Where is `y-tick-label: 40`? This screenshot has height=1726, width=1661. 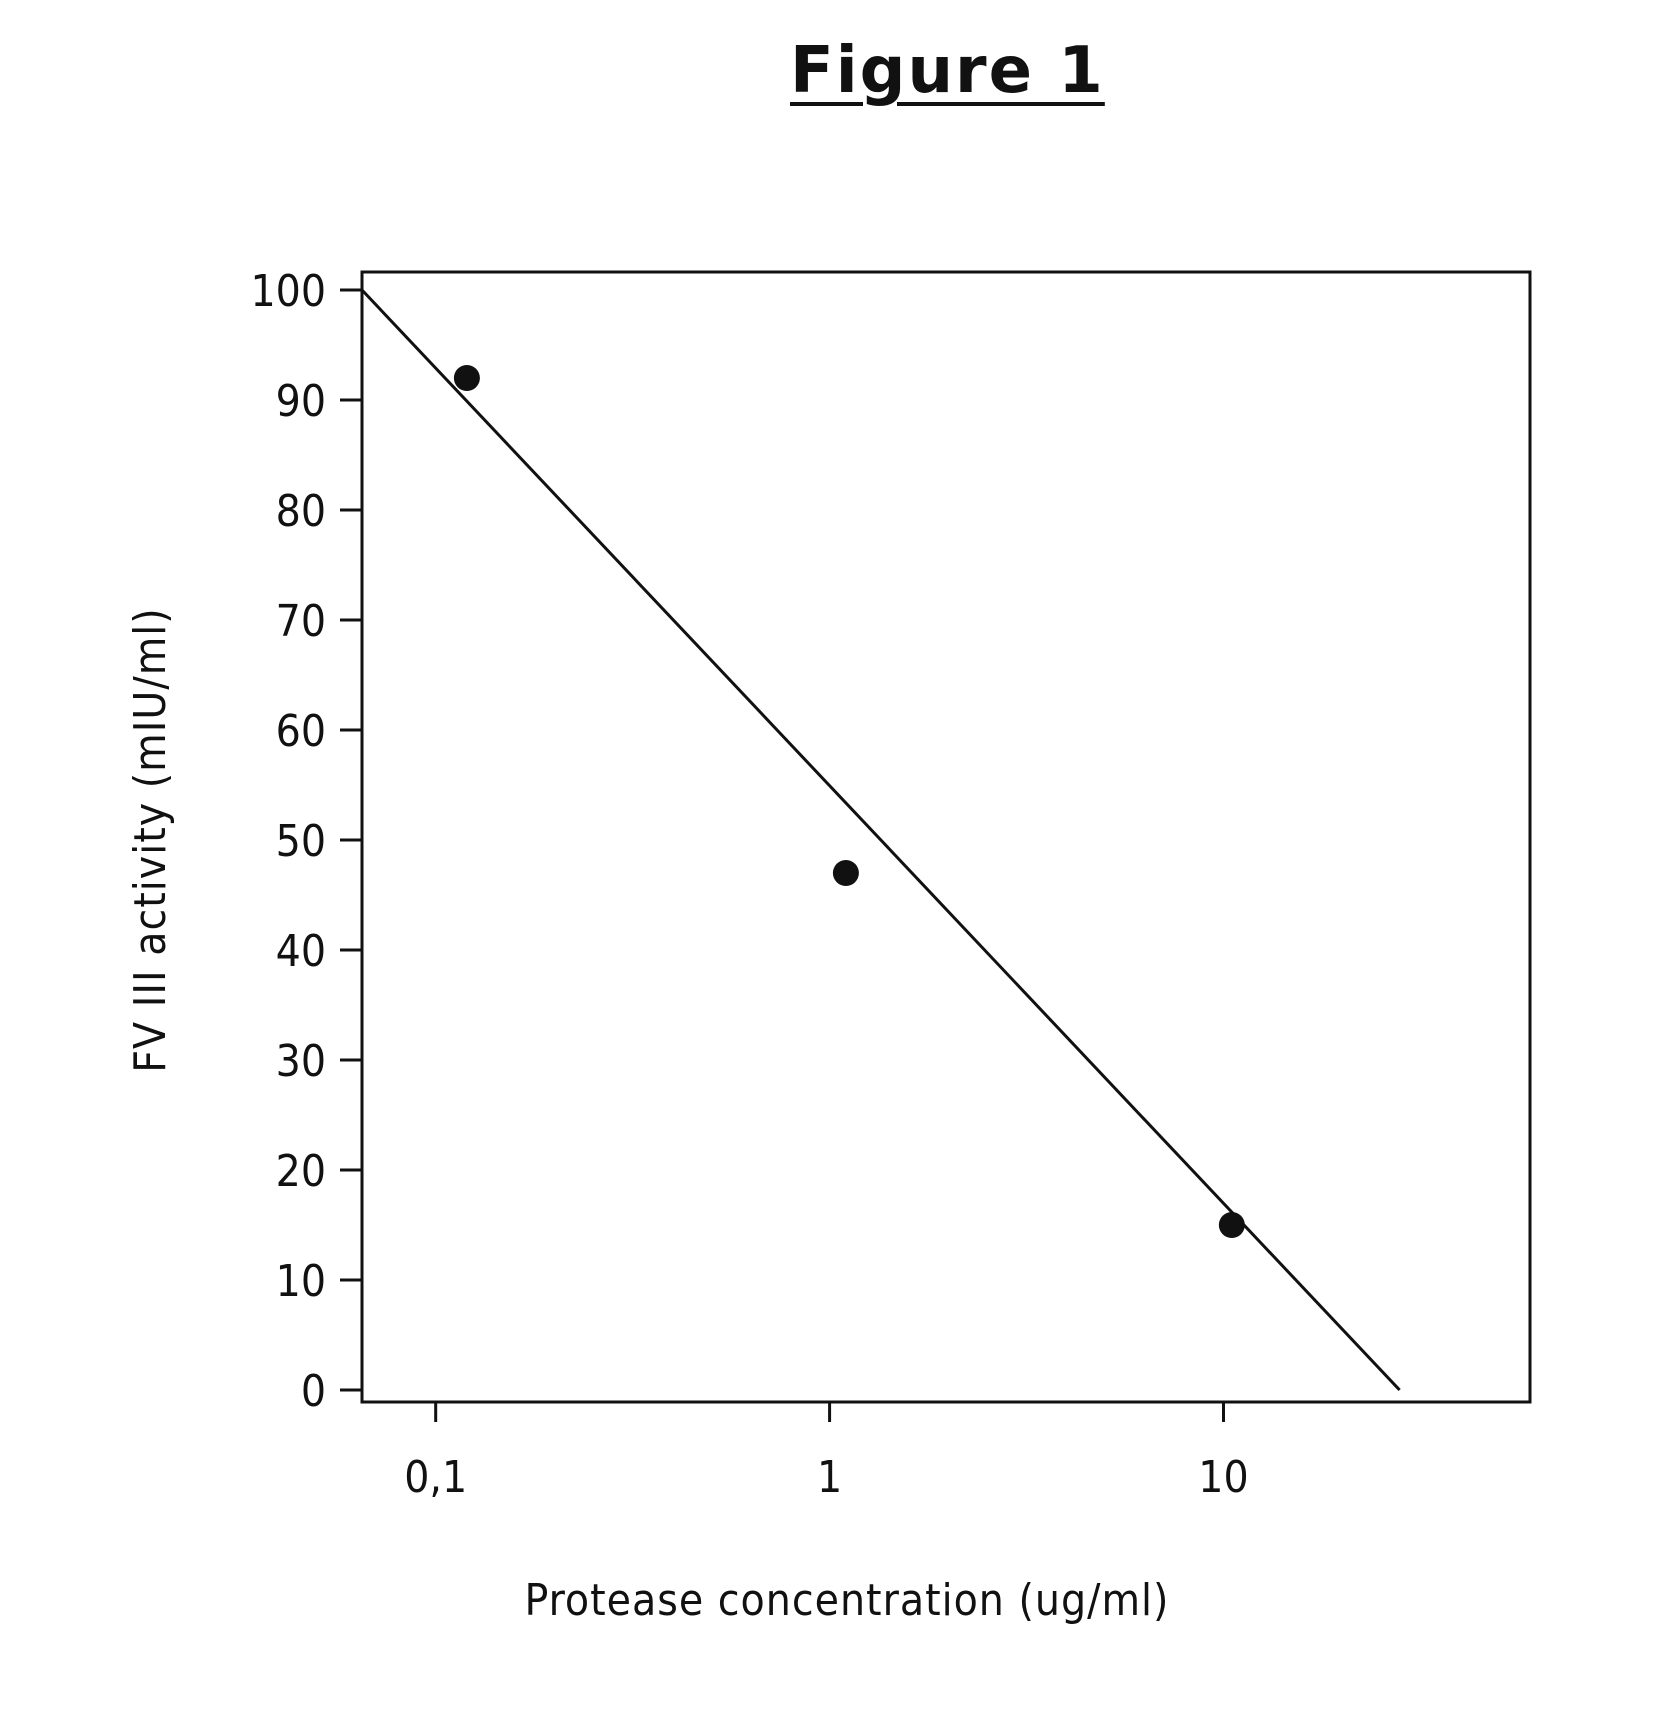 y-tick-label: 40 is located at coordinates (301, 951).